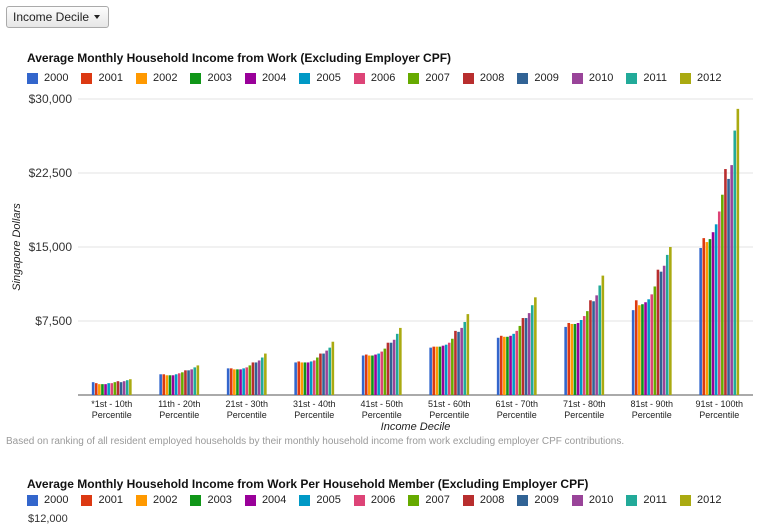  What do you see at coordinates (56, 500) in the screenshot?
I see `legend-label: 2000` at bounding box center [56, 500].